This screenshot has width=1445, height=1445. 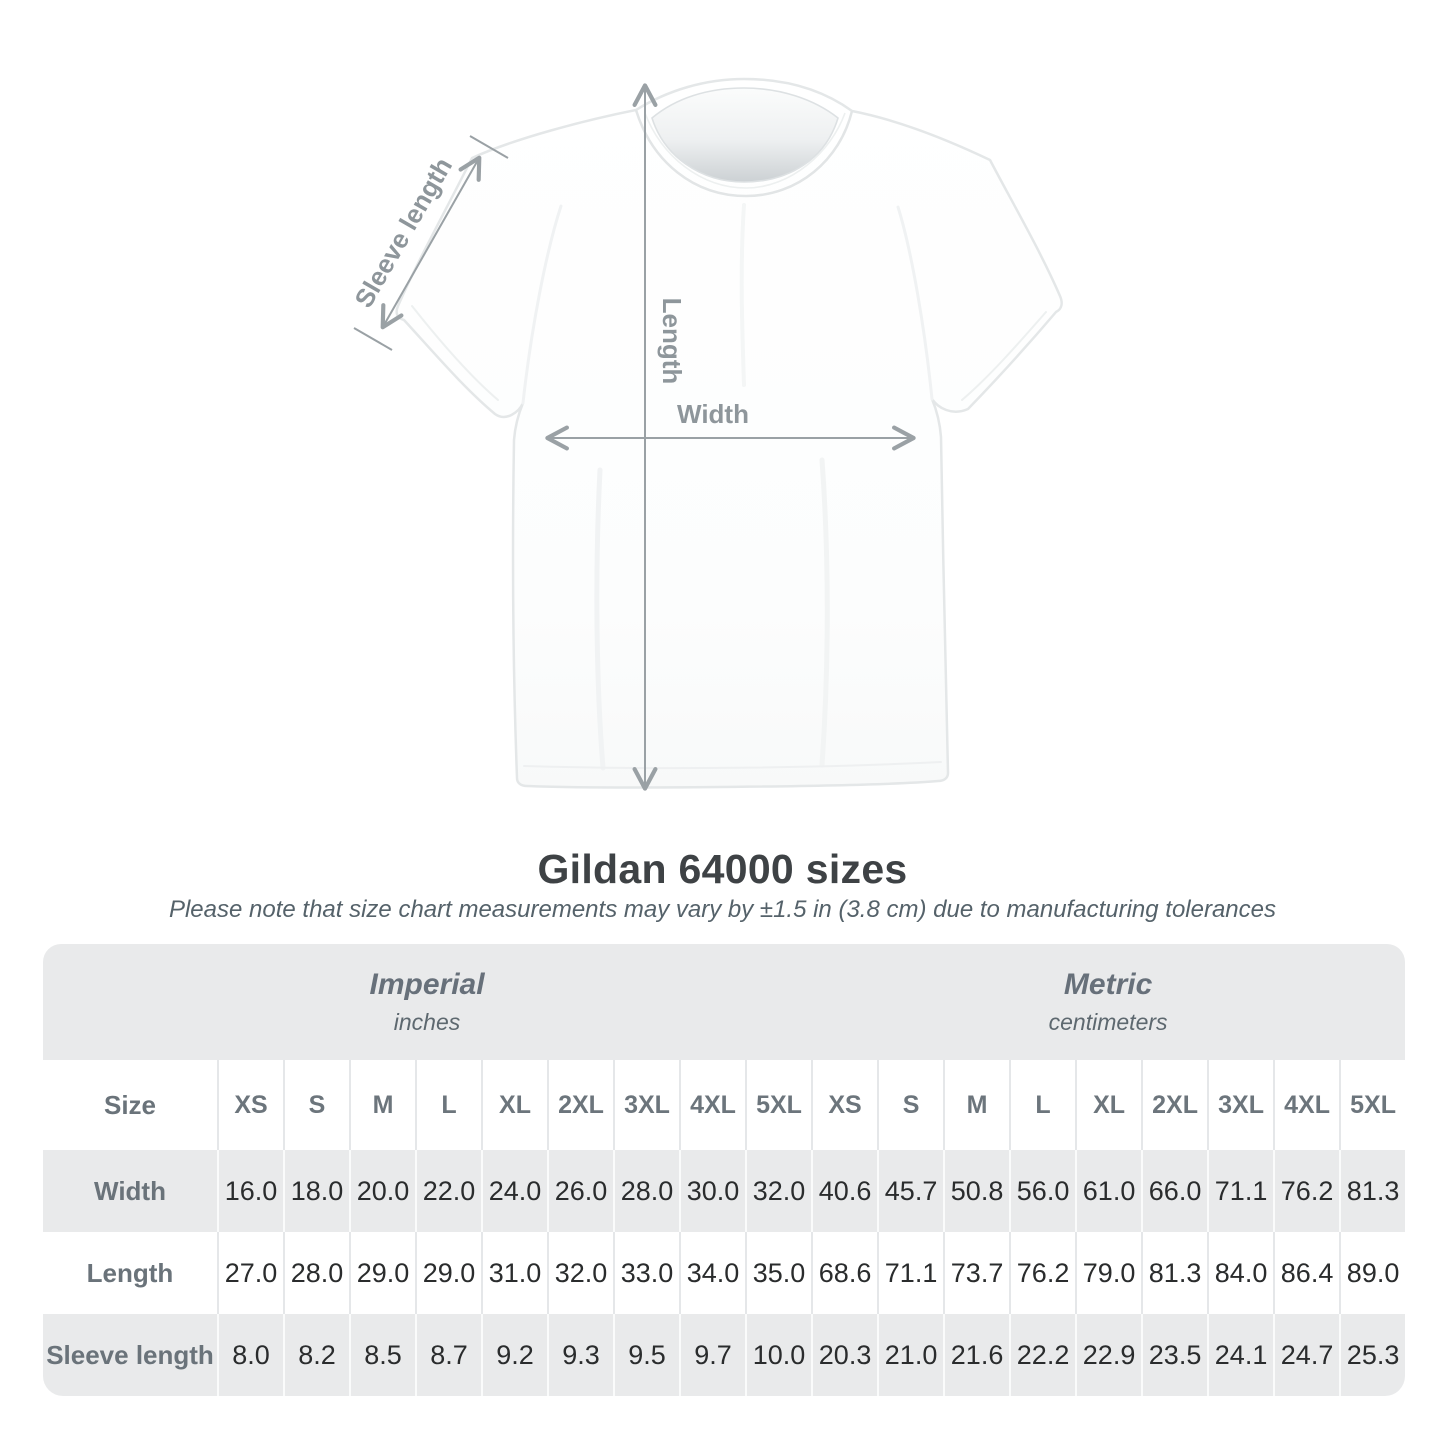 I want to click on collar-opening, so click(x=745, y=135).